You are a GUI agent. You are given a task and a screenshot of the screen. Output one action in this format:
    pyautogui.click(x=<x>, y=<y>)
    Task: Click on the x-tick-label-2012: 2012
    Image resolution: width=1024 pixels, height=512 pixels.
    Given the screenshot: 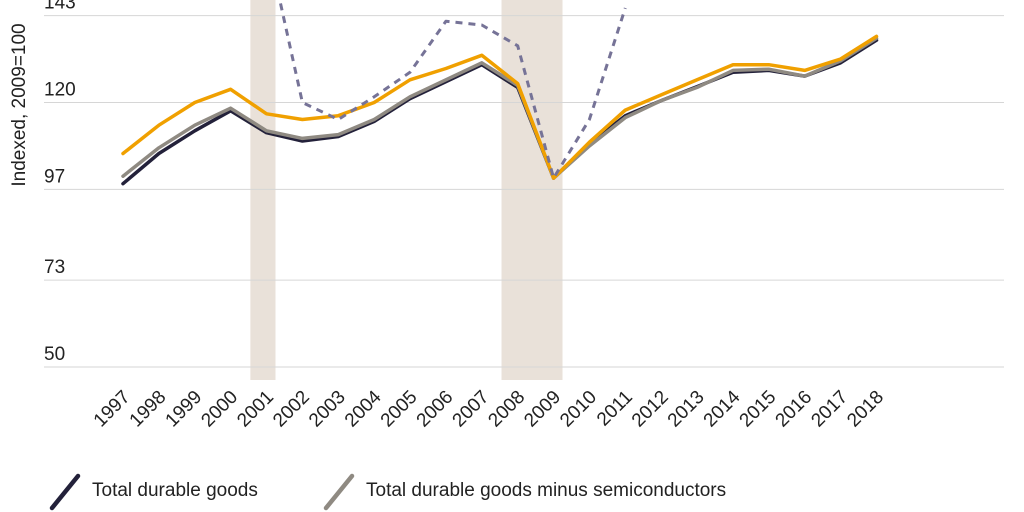 What is the action you would take?
    pyautogui.click(x=650, y=409)
    